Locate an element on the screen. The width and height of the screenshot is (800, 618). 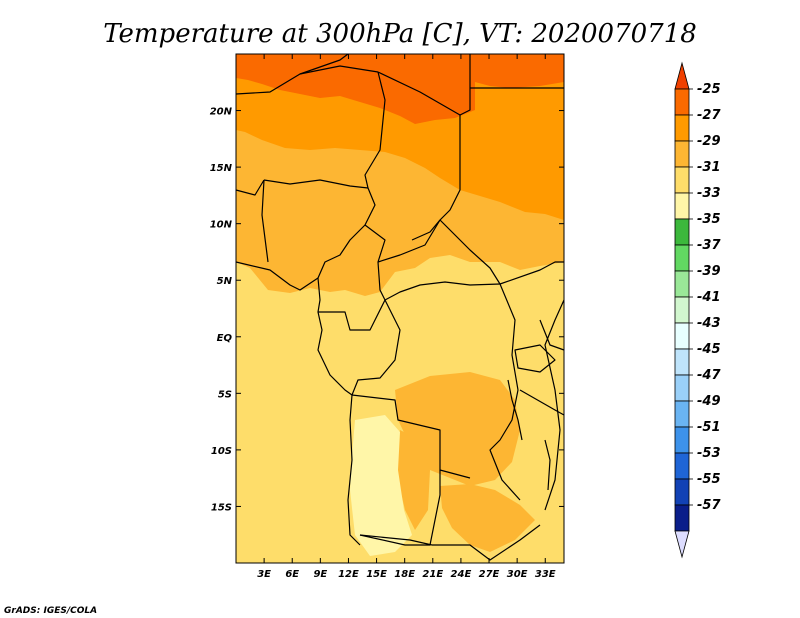
y-tick-label: 10N is located at coordinates (221, 225).